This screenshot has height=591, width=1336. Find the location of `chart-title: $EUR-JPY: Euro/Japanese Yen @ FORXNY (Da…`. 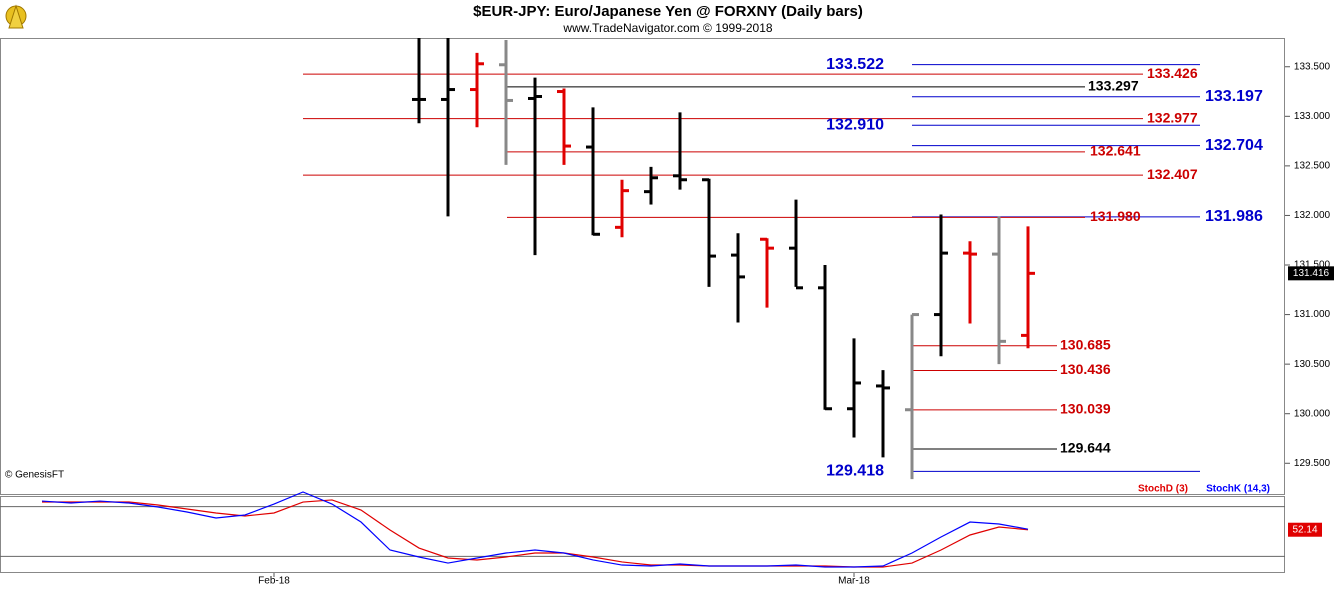

chart-title: $EUR-JPY: Euro/Japanese Yen @ FORXNY (Da… is located at coordinates (668, 11).